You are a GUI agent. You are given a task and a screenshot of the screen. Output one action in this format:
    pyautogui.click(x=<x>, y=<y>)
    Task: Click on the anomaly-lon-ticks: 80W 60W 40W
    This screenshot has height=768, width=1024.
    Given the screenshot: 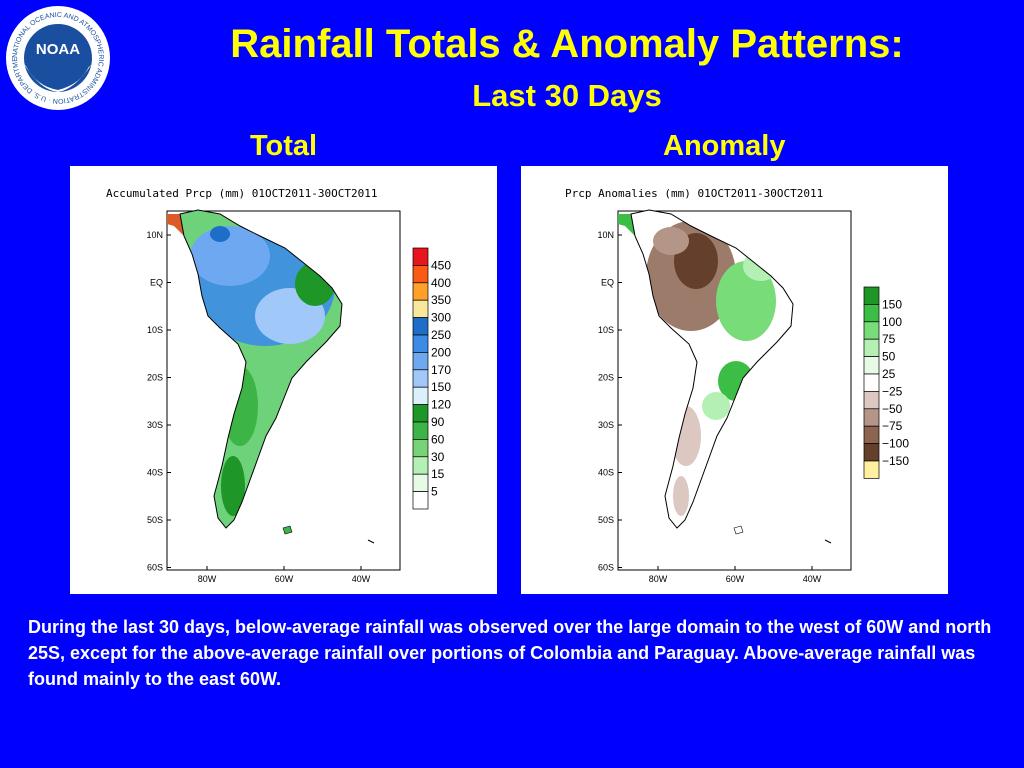 What is the action you would take?
    pyautogui.click(x=735, y=575)
    